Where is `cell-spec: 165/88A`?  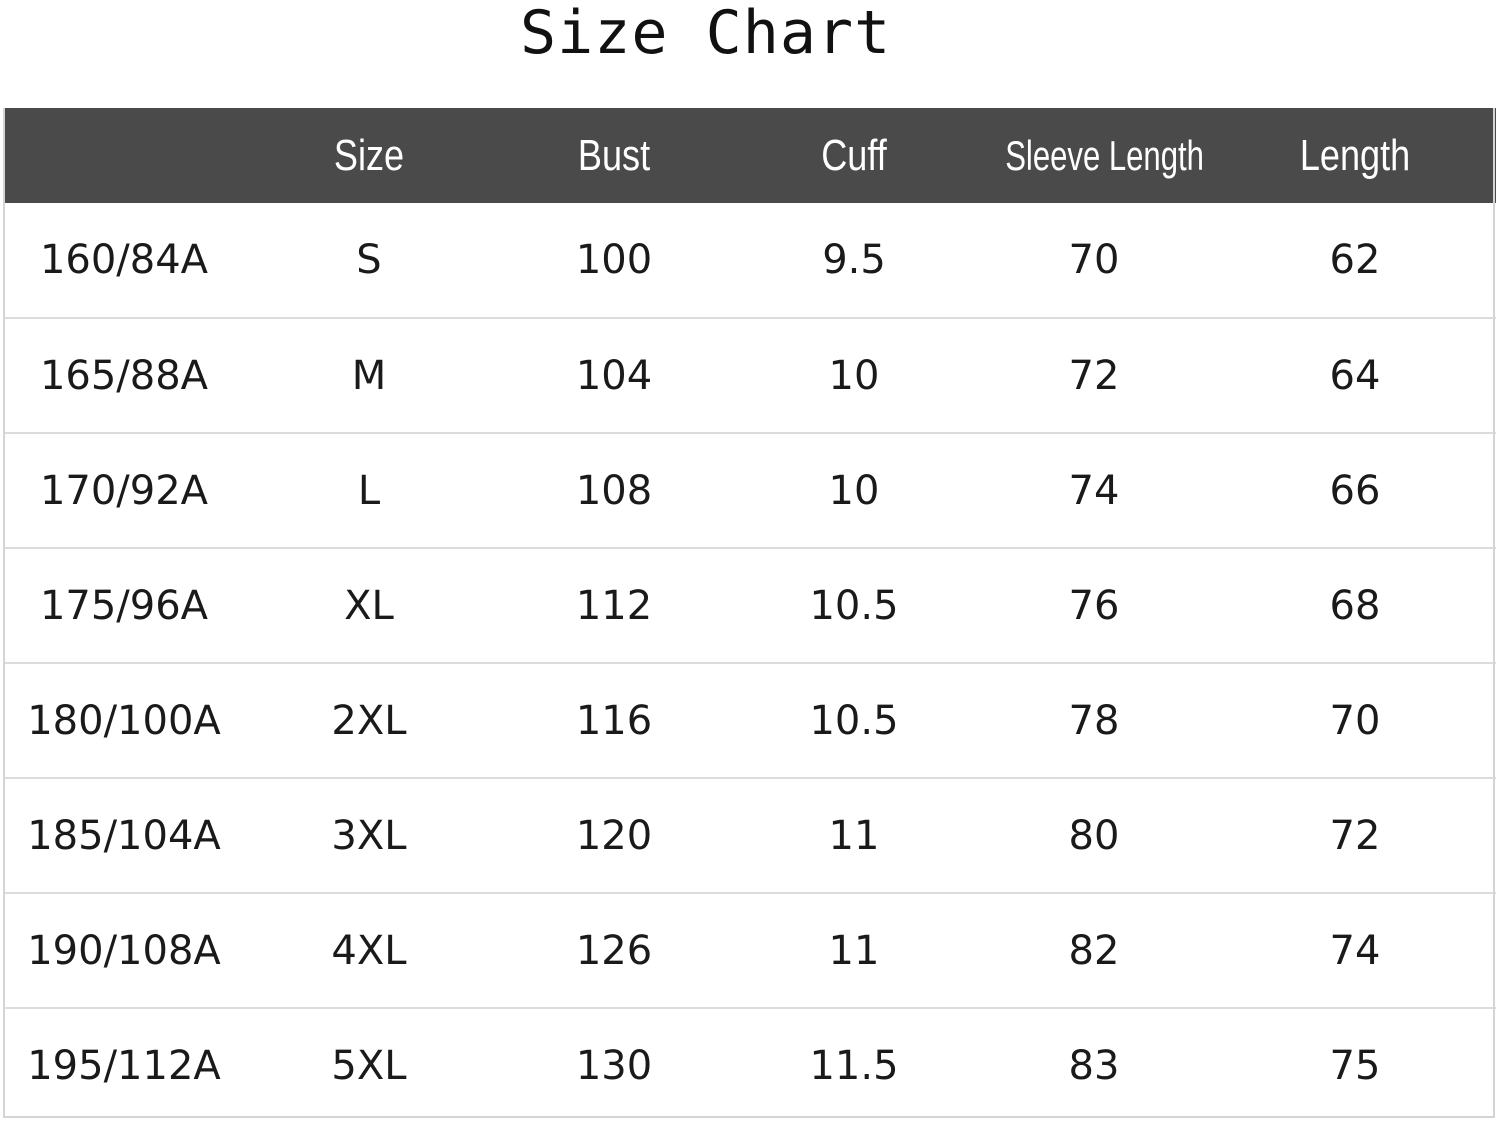 cell-spec: 165/88A is located at coordinates (124, 375).